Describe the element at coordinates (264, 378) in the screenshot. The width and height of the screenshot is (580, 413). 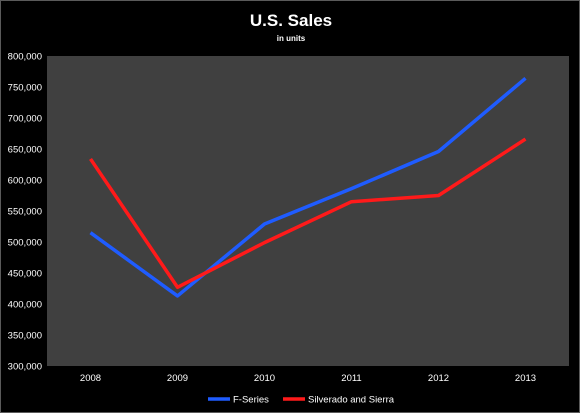
I see `x-tick-label: 2010` at that location.